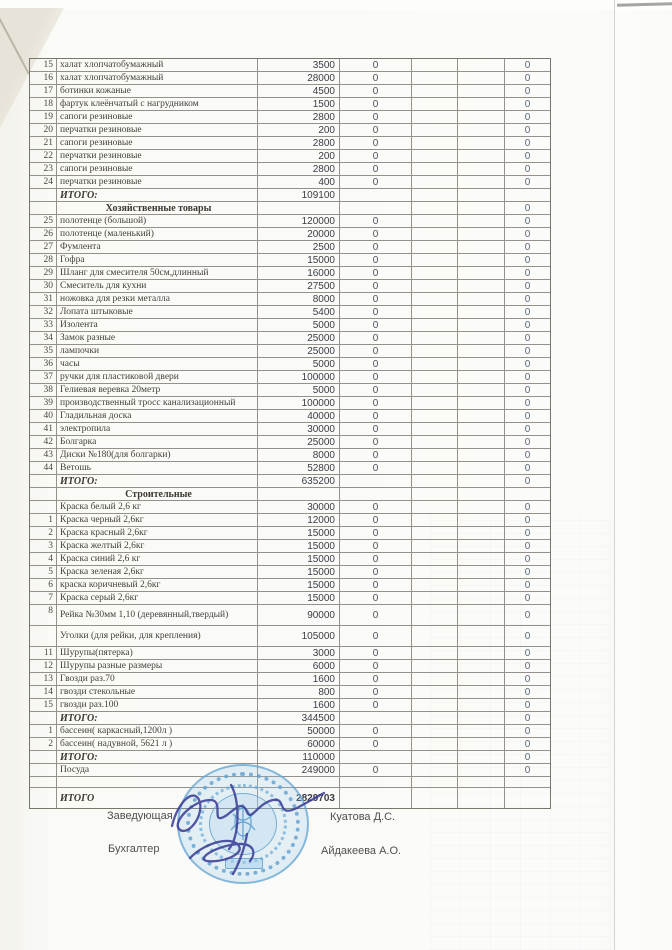 The width and height of the screenshot is (672, 950). Describe the element at coordinates (157, 744) in the screenshot. I see `cell-name: бассеин( надувной, 5621 л )` at that location.